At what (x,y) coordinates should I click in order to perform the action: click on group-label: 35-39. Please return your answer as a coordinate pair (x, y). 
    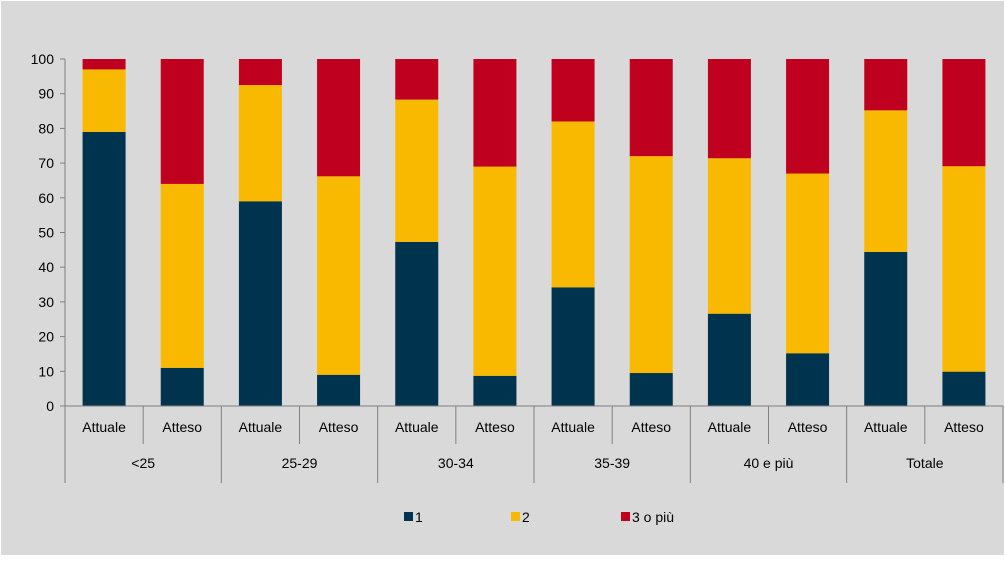
    Looking at the image, I should click on (612, 463).